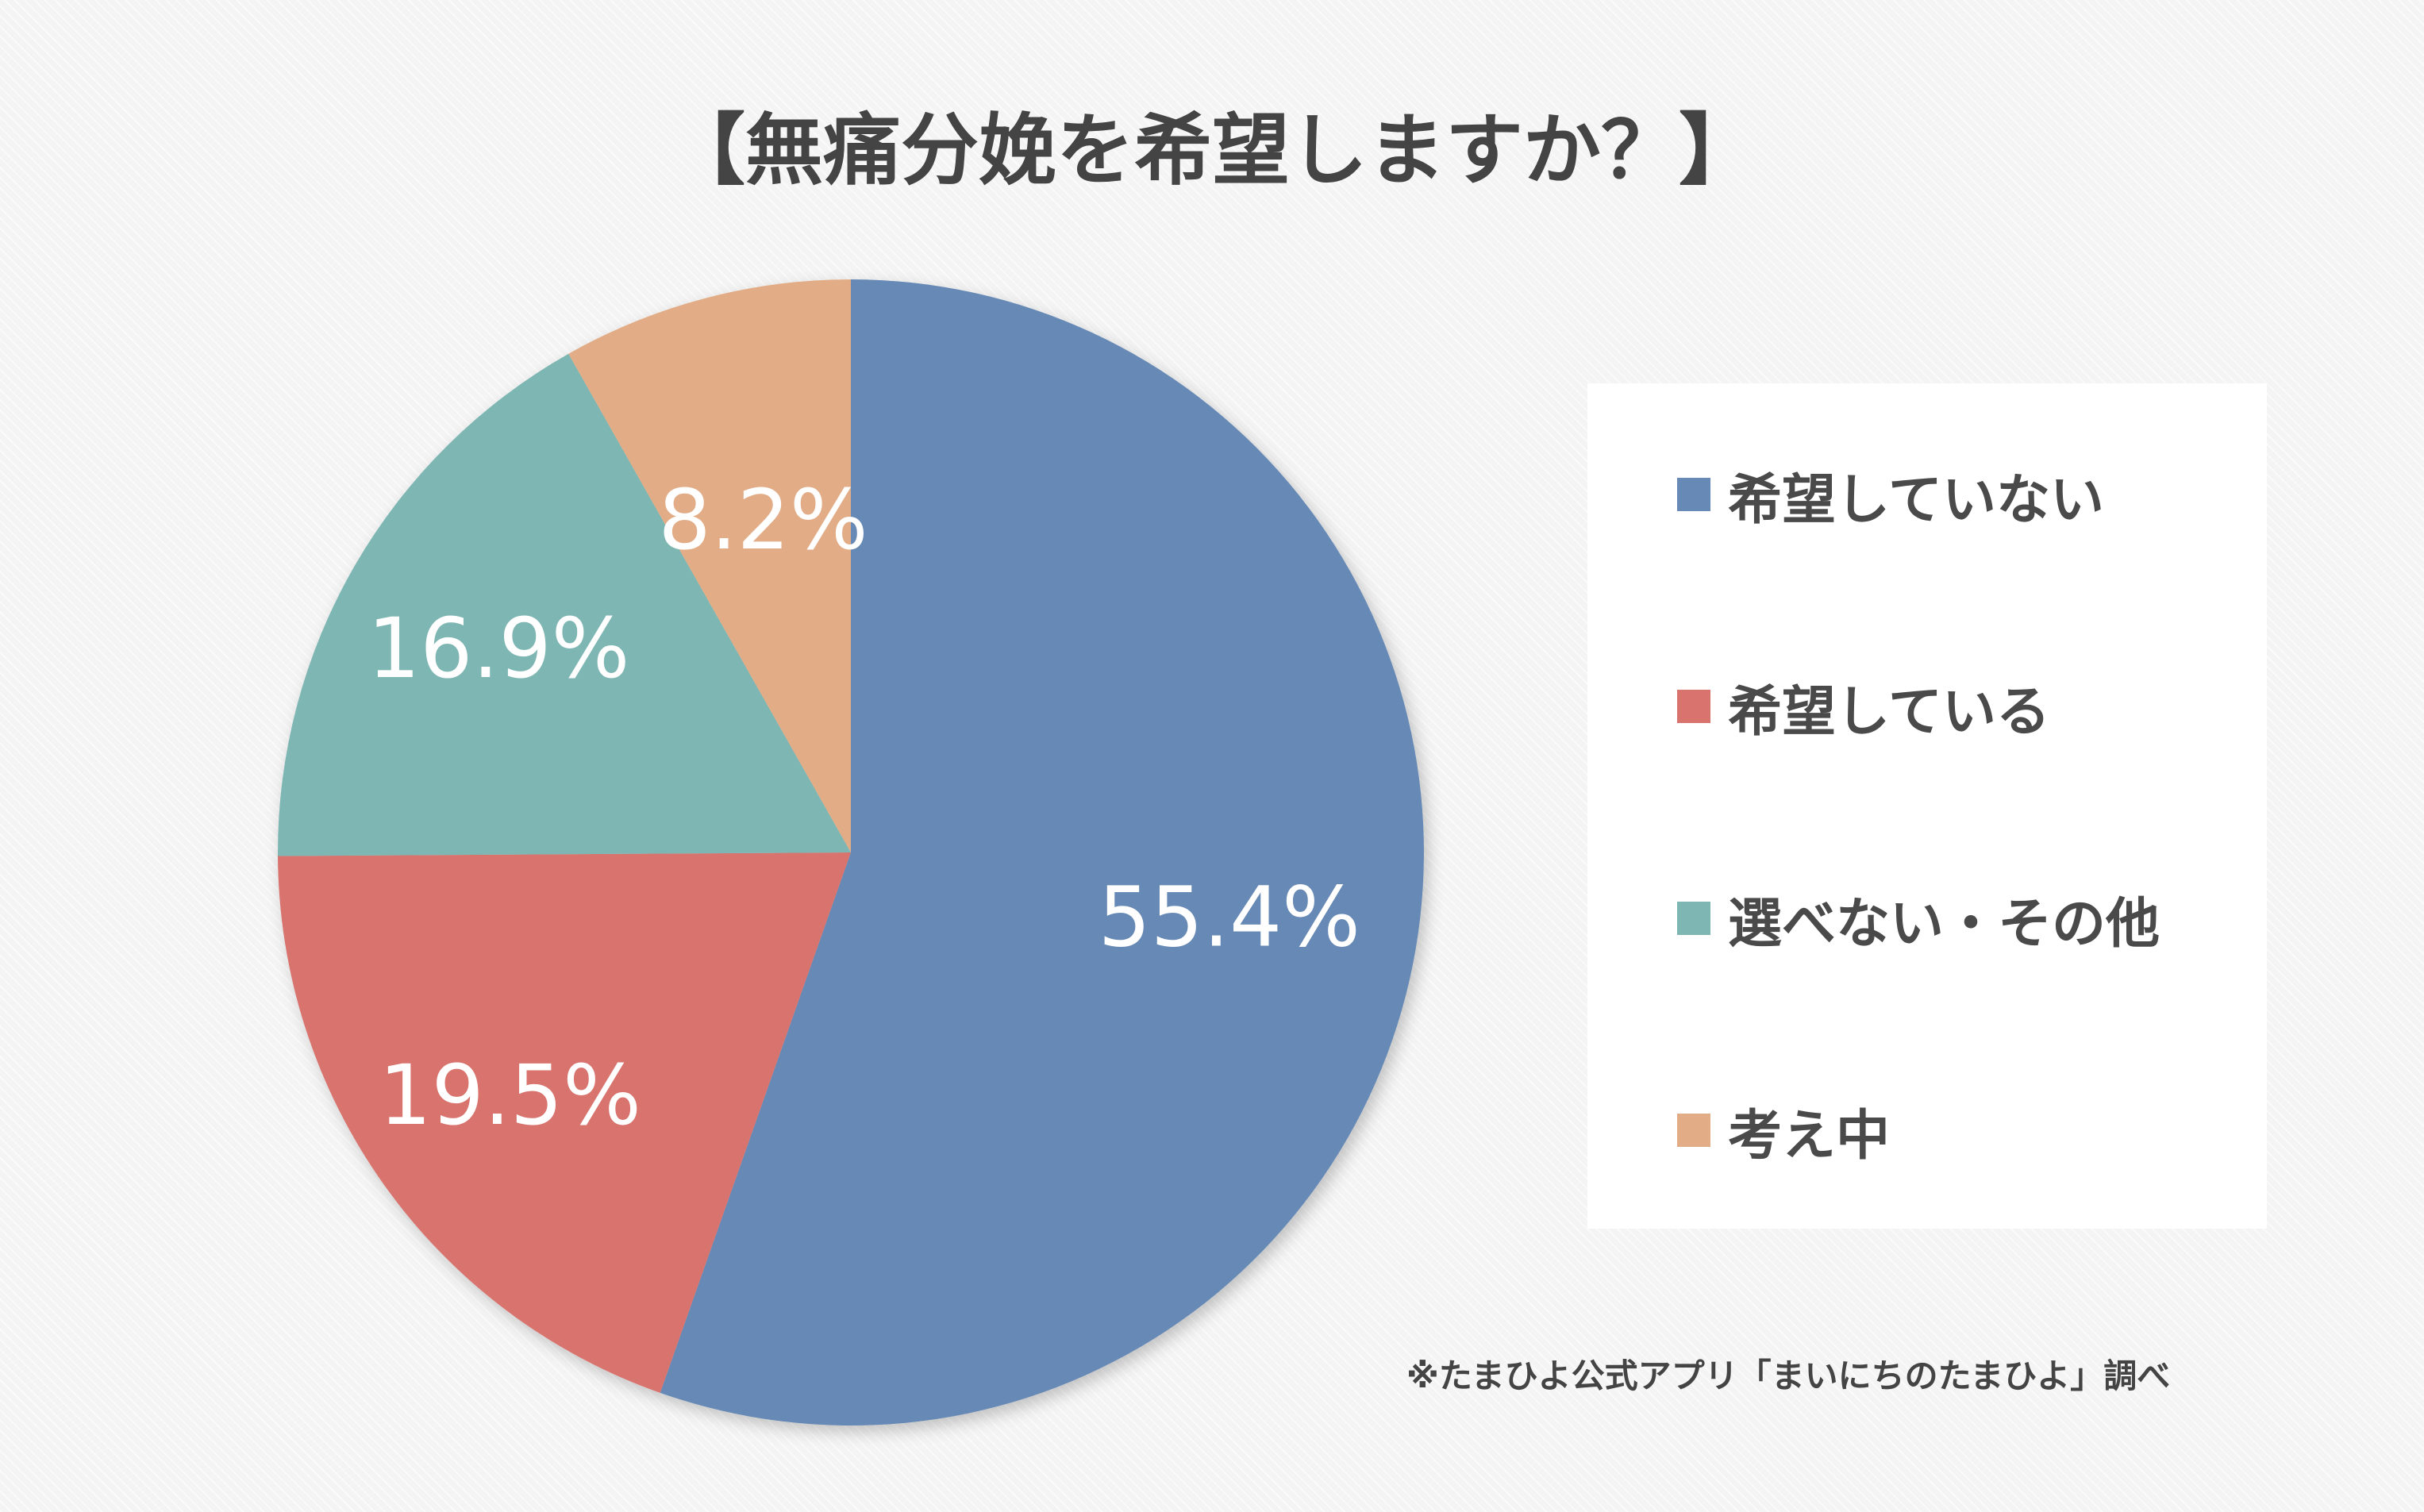  What do you see at coordinates (510, 1095) in the screenshot?
I see `pie-value-label-2: 19.5%` at bounding box center [510, 1095].